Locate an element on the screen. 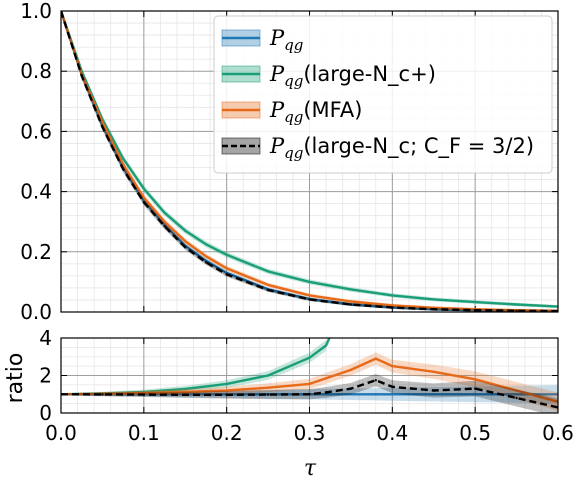  y-tick-label: 1.0 is located at coordinates (36, 11).